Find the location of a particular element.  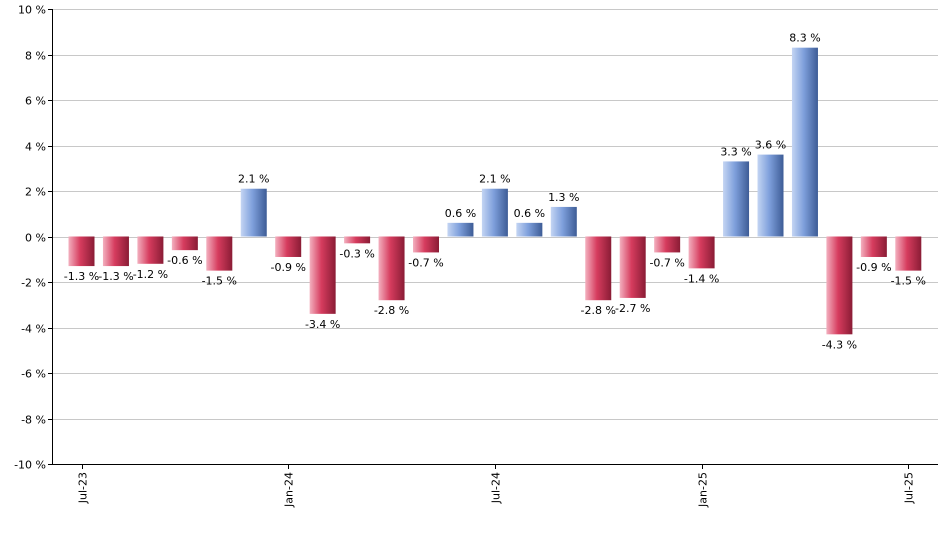

data-label: 3.3 % is located at coordinates (735, 151).